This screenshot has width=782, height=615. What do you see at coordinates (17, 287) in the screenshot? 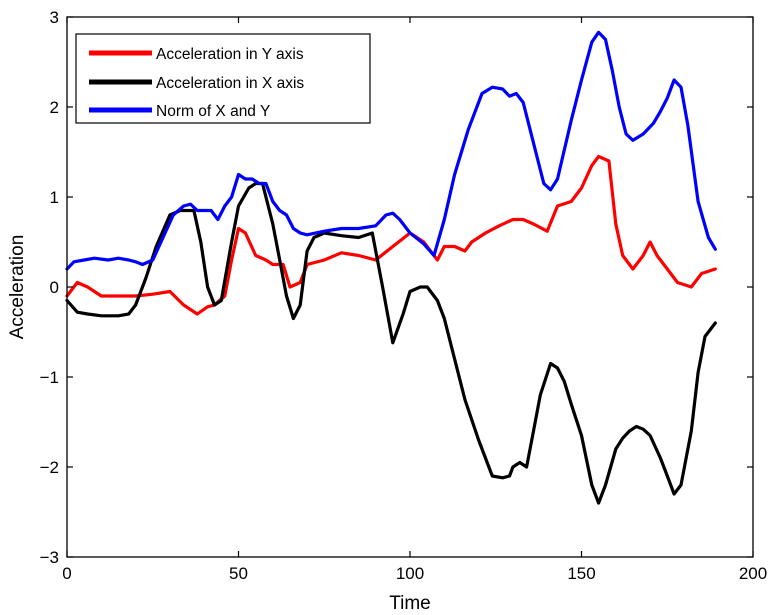
I see `y-axis-label: Acceleration` at bounding box center [17, 287].